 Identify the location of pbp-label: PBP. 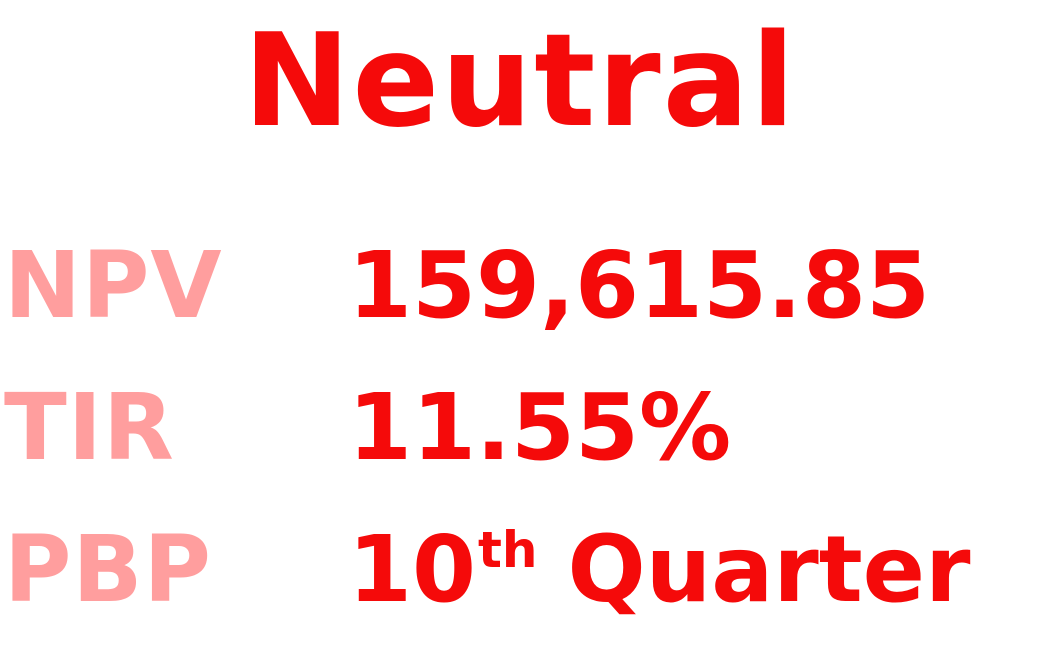
(108, 569).